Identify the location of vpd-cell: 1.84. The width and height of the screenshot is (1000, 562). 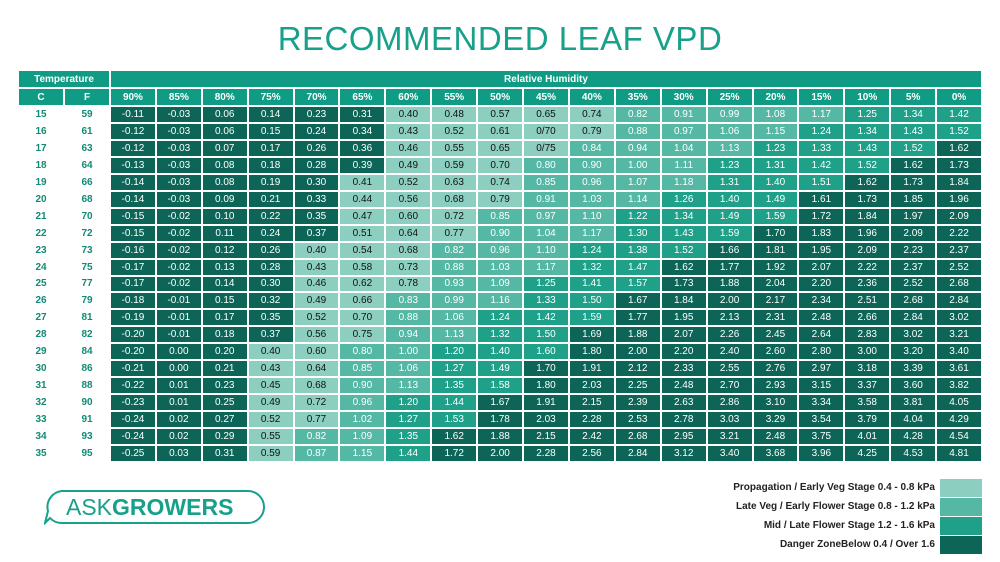
(867, 216).